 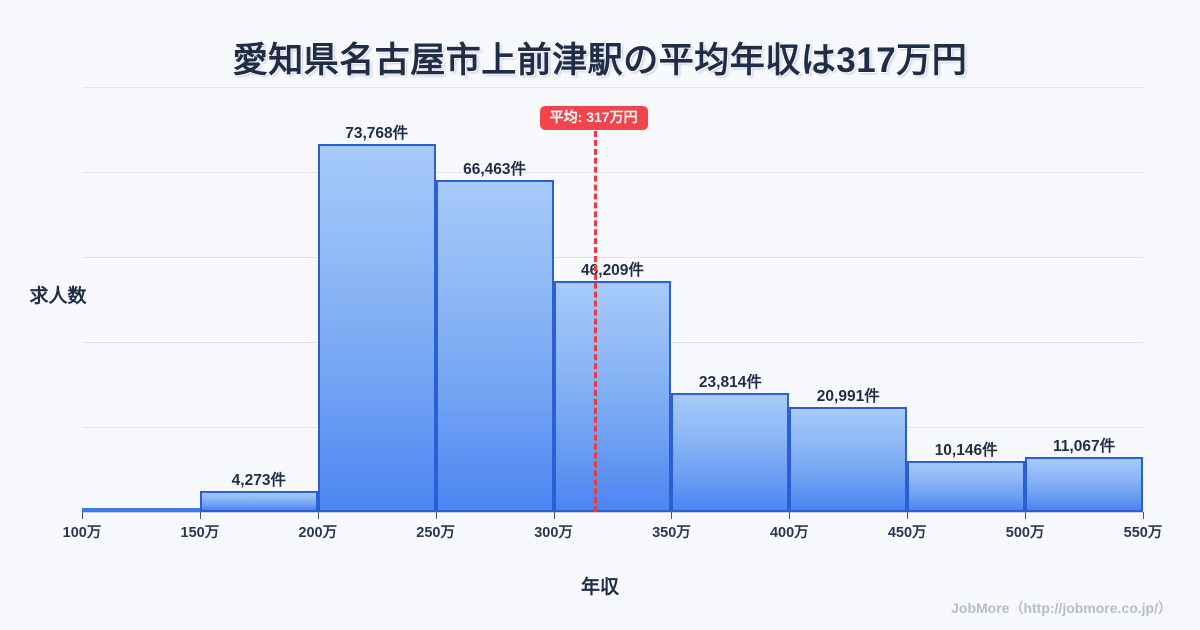 What do you see at coordinates (595, 321) in the screenshot?
I see `average-line` at bounding box center [595, 321].